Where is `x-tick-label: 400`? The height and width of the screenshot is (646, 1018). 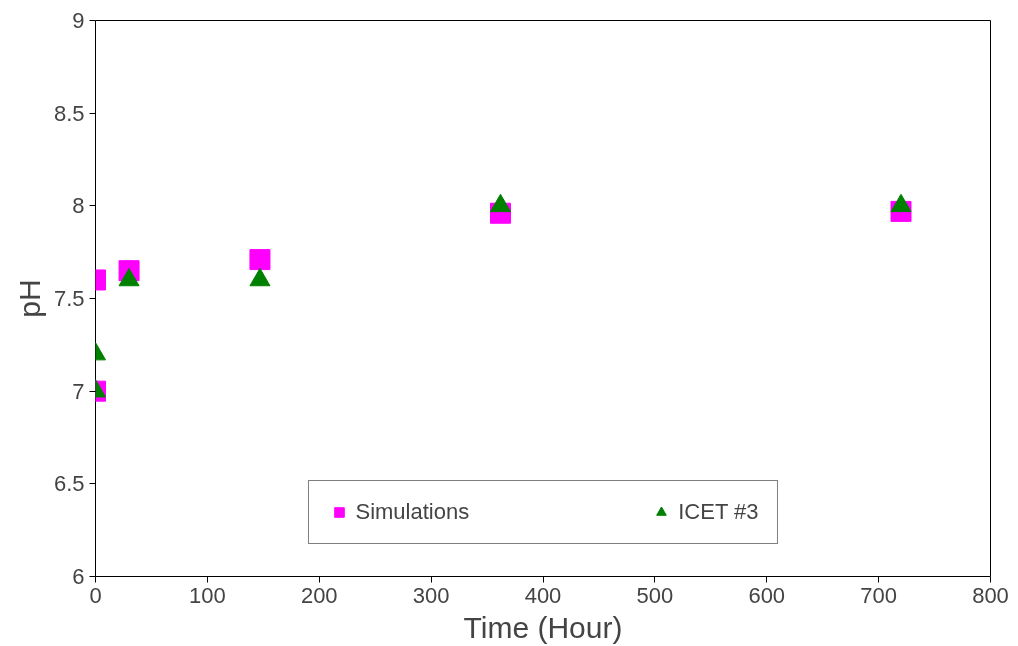
x-tick-label: 400 is located at coordinates (543, 595).